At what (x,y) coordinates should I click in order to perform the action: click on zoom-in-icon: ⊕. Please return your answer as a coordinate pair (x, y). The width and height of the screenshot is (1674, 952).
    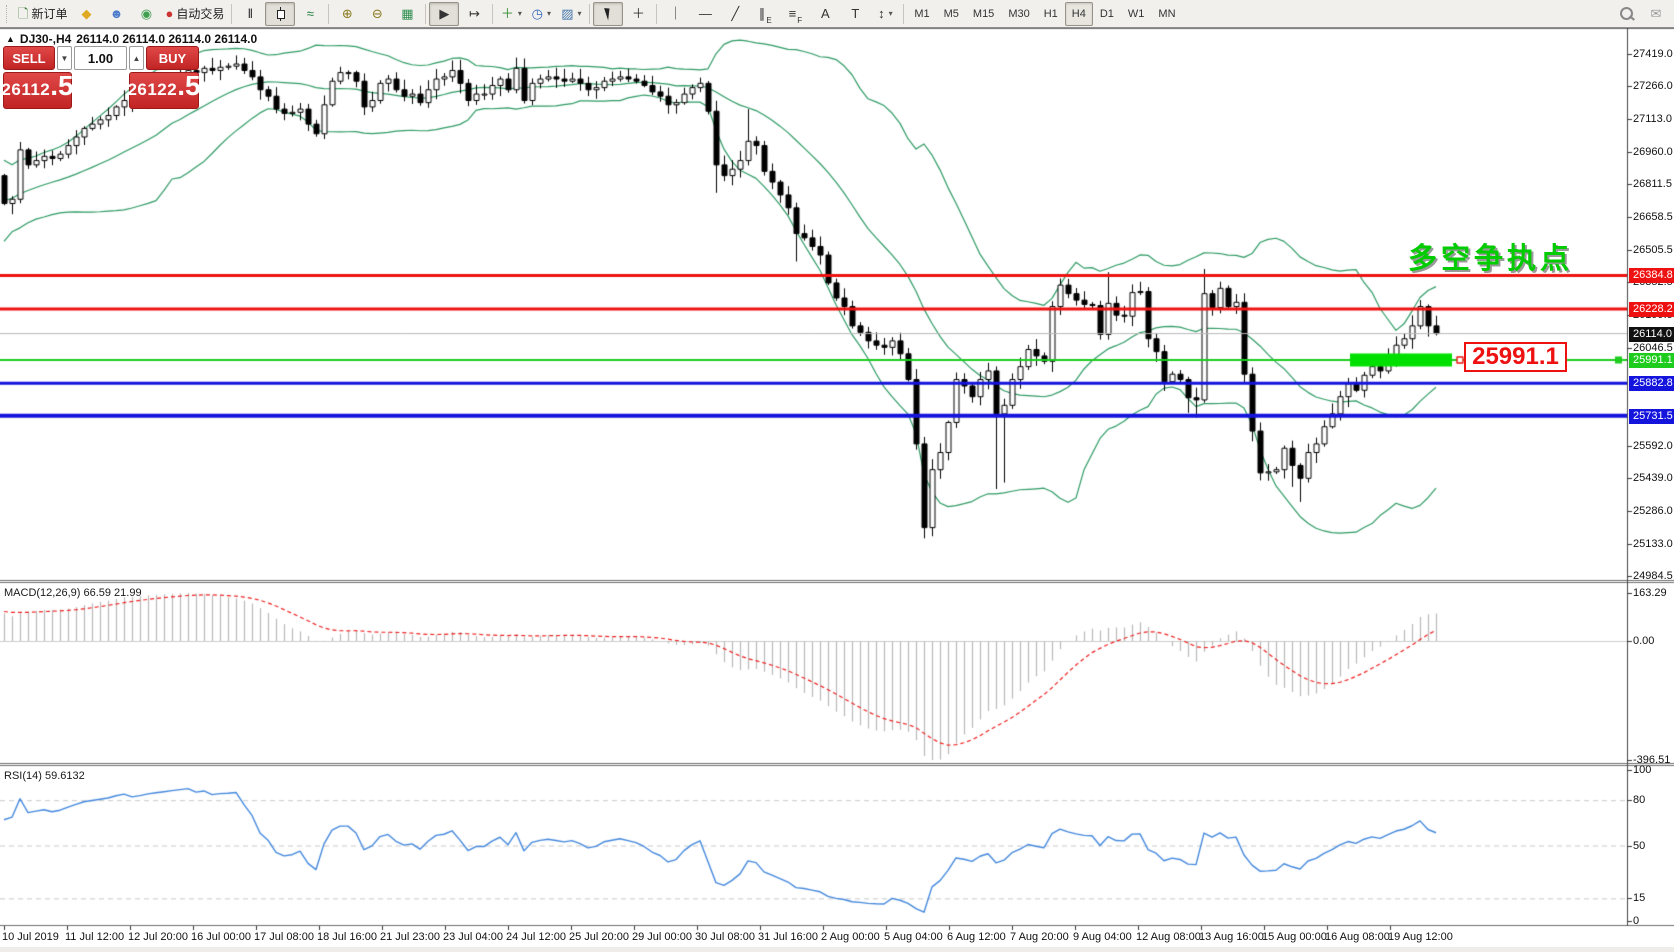
    Looking at the image, I should click on (347, 13).